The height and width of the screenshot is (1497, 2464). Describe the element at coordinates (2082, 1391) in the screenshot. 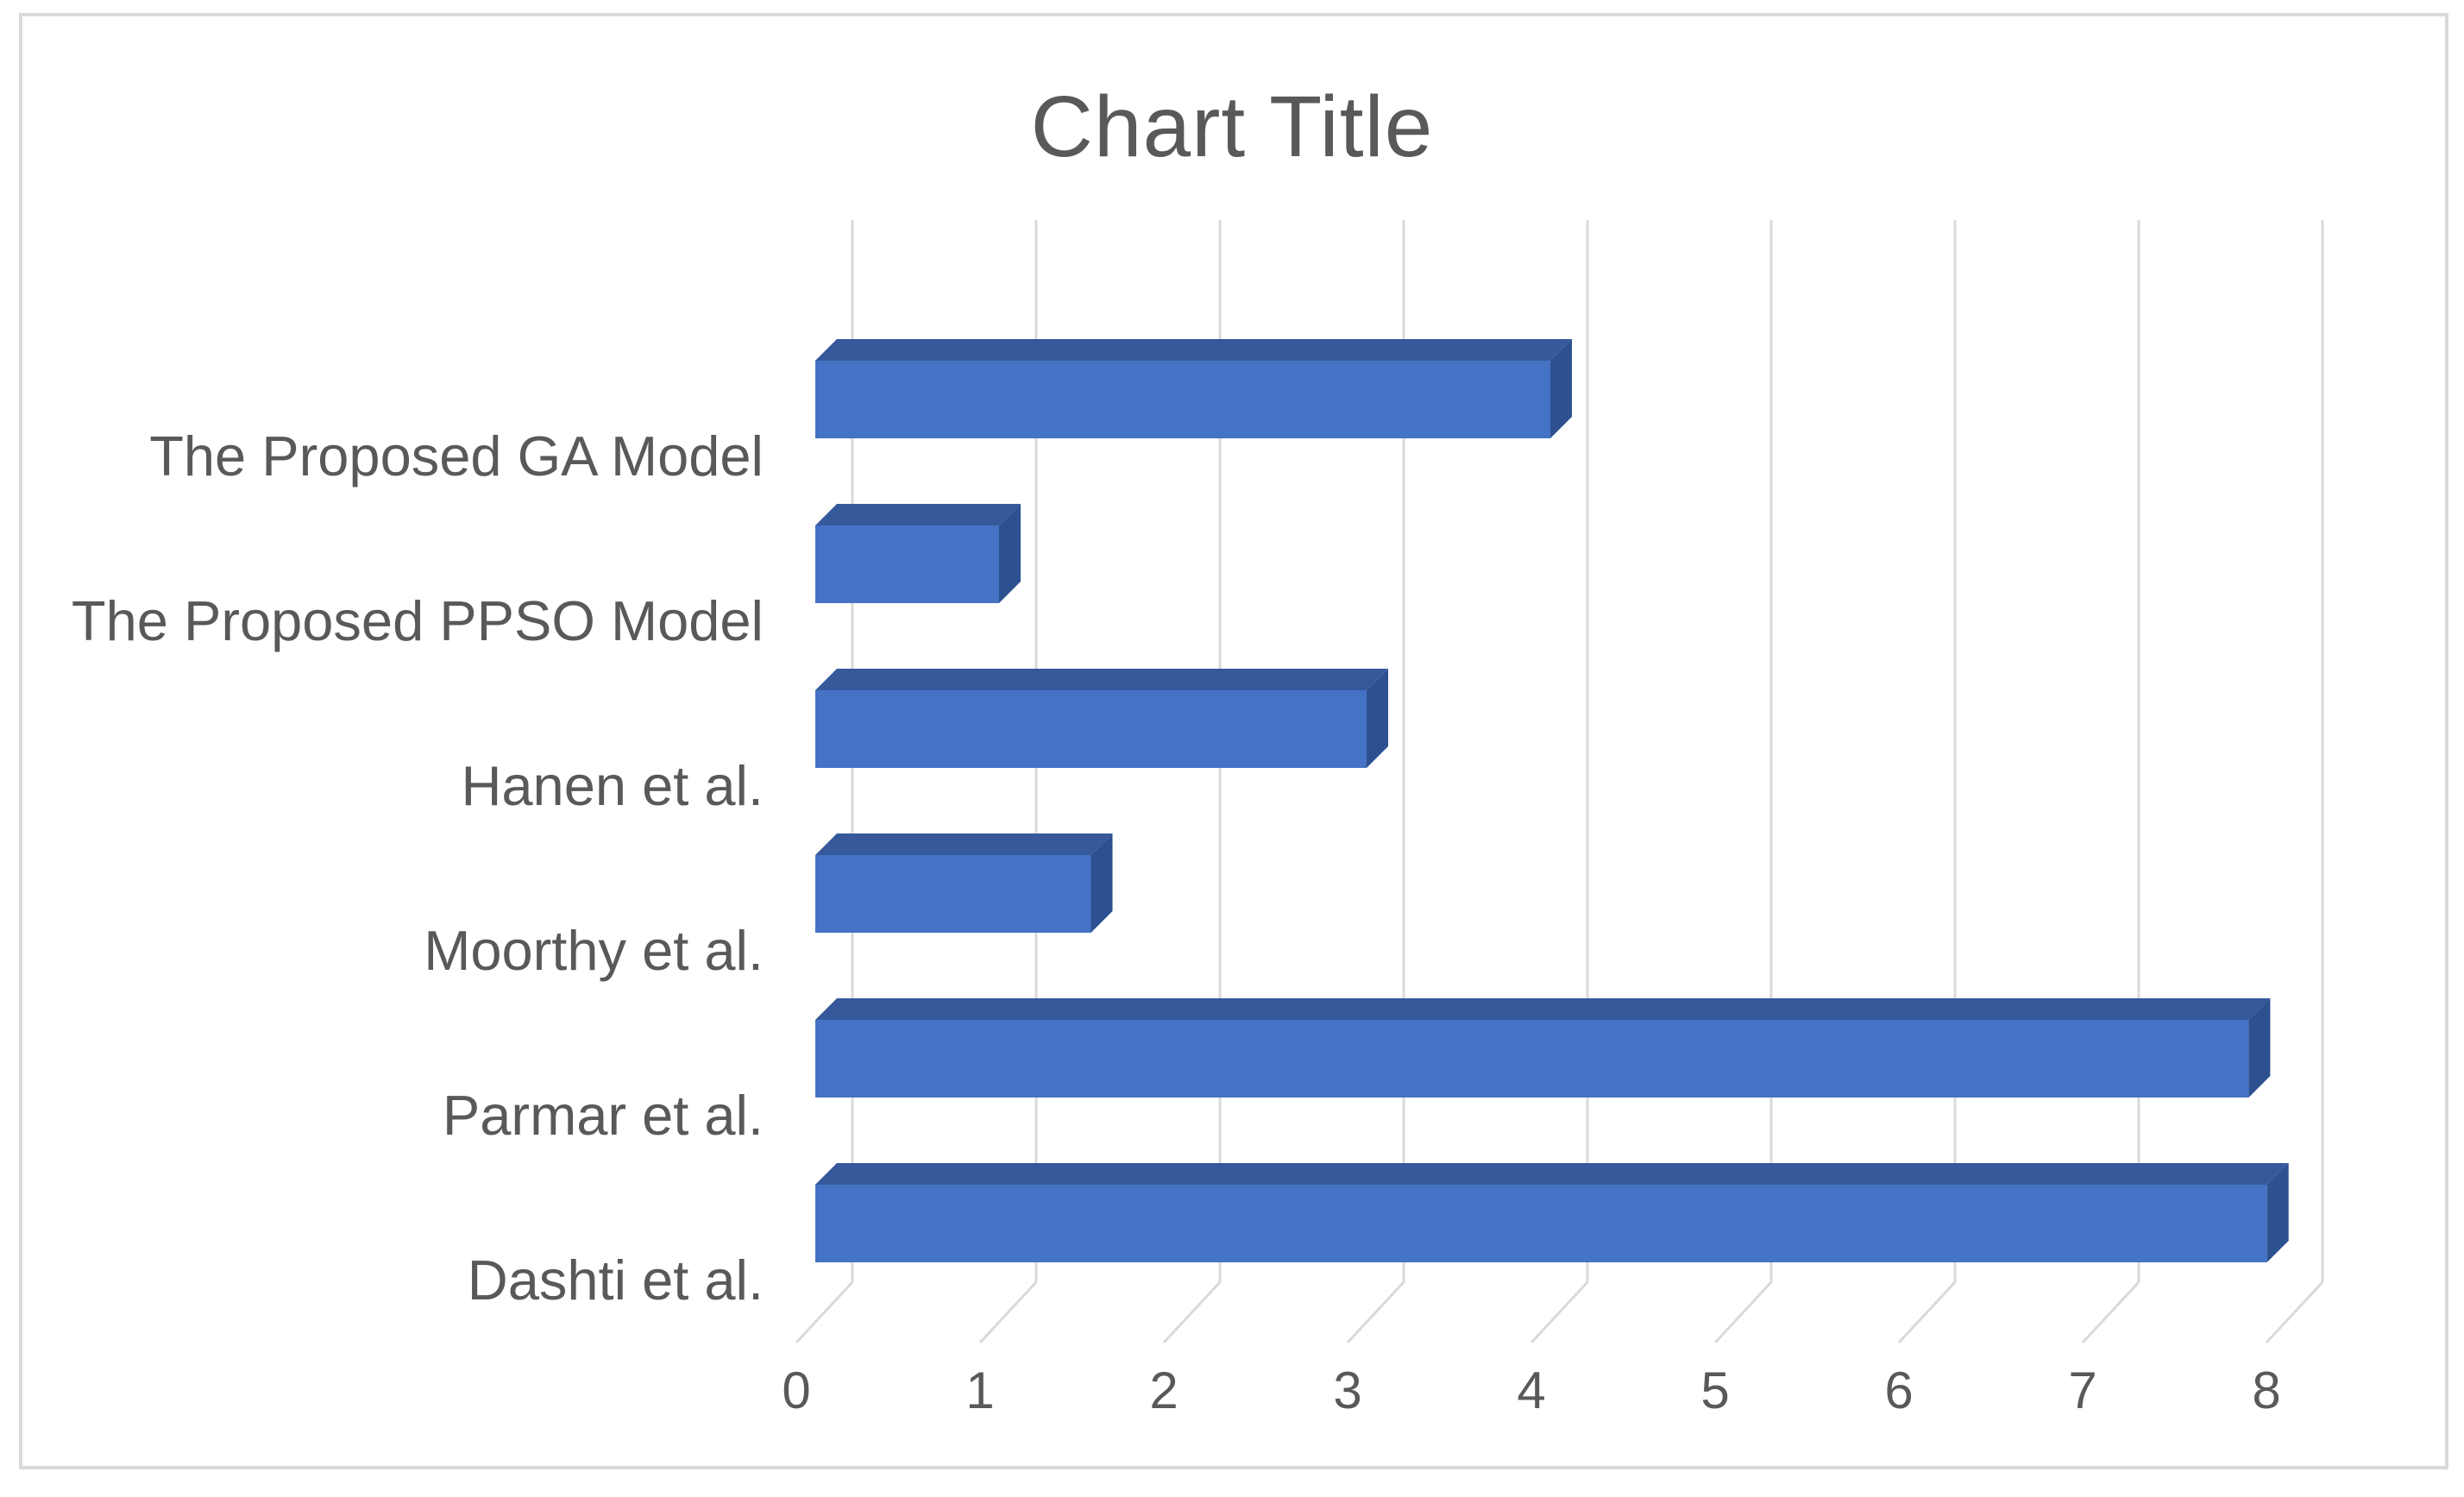

I see `x-axis-tick-label: 7` at that location.